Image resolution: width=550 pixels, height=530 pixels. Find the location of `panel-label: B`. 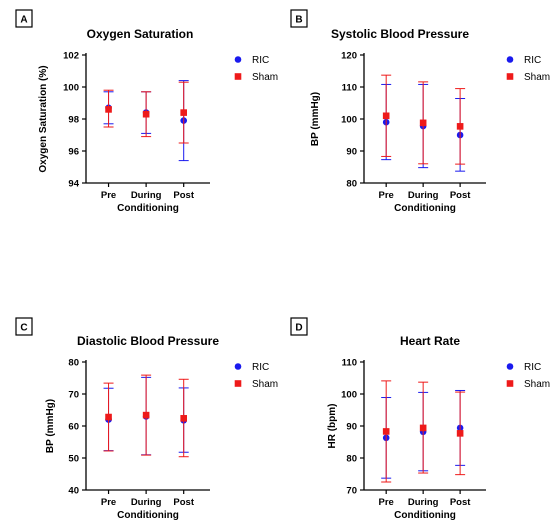

panel-label: B is located at coordinates (298, 20).